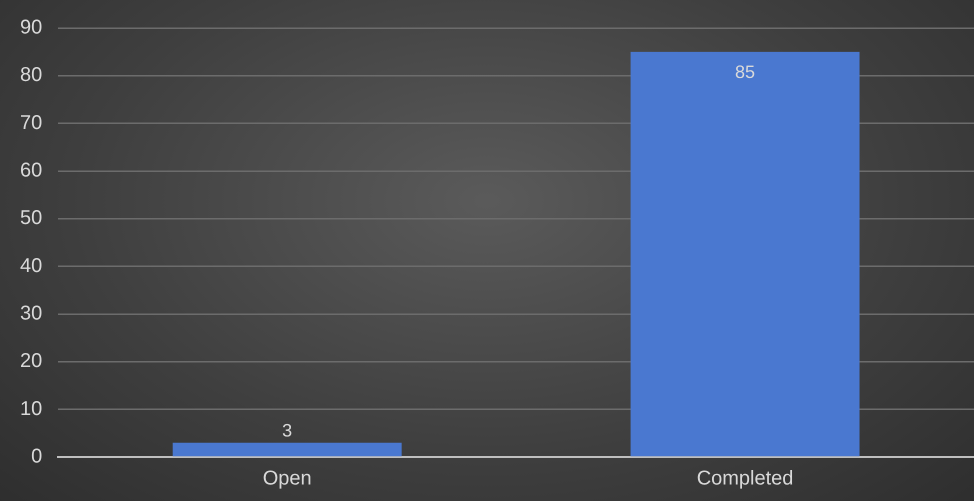  What do you see at coordinates (31, 75) in the screenshot?
I see `y-tick-label: 80` at bounding box center [31, 75].